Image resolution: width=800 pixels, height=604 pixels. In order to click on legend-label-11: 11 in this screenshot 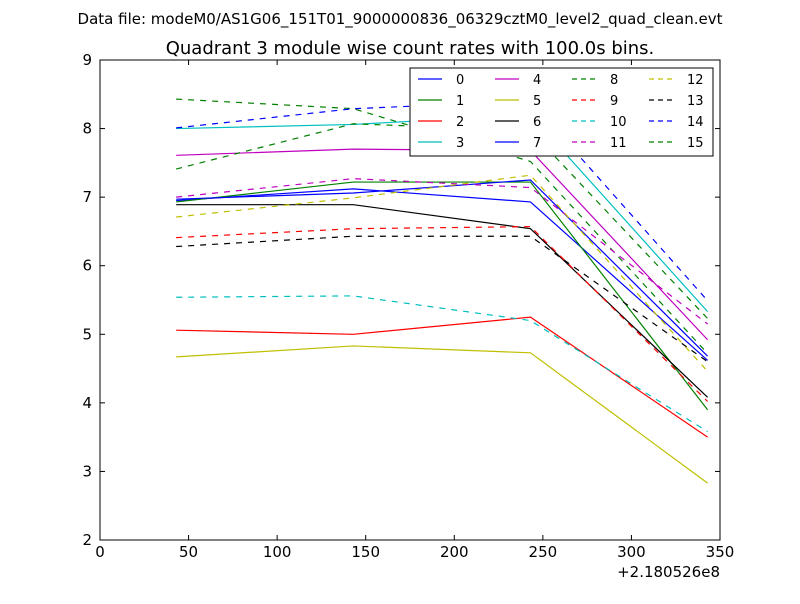, I will do `click(618, 143)`.